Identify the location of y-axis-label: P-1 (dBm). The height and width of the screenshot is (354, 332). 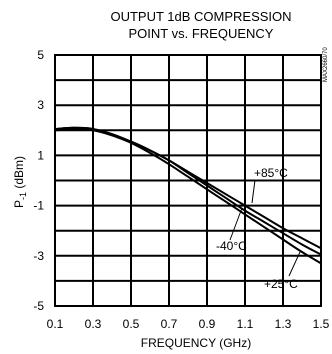
(20, 182).